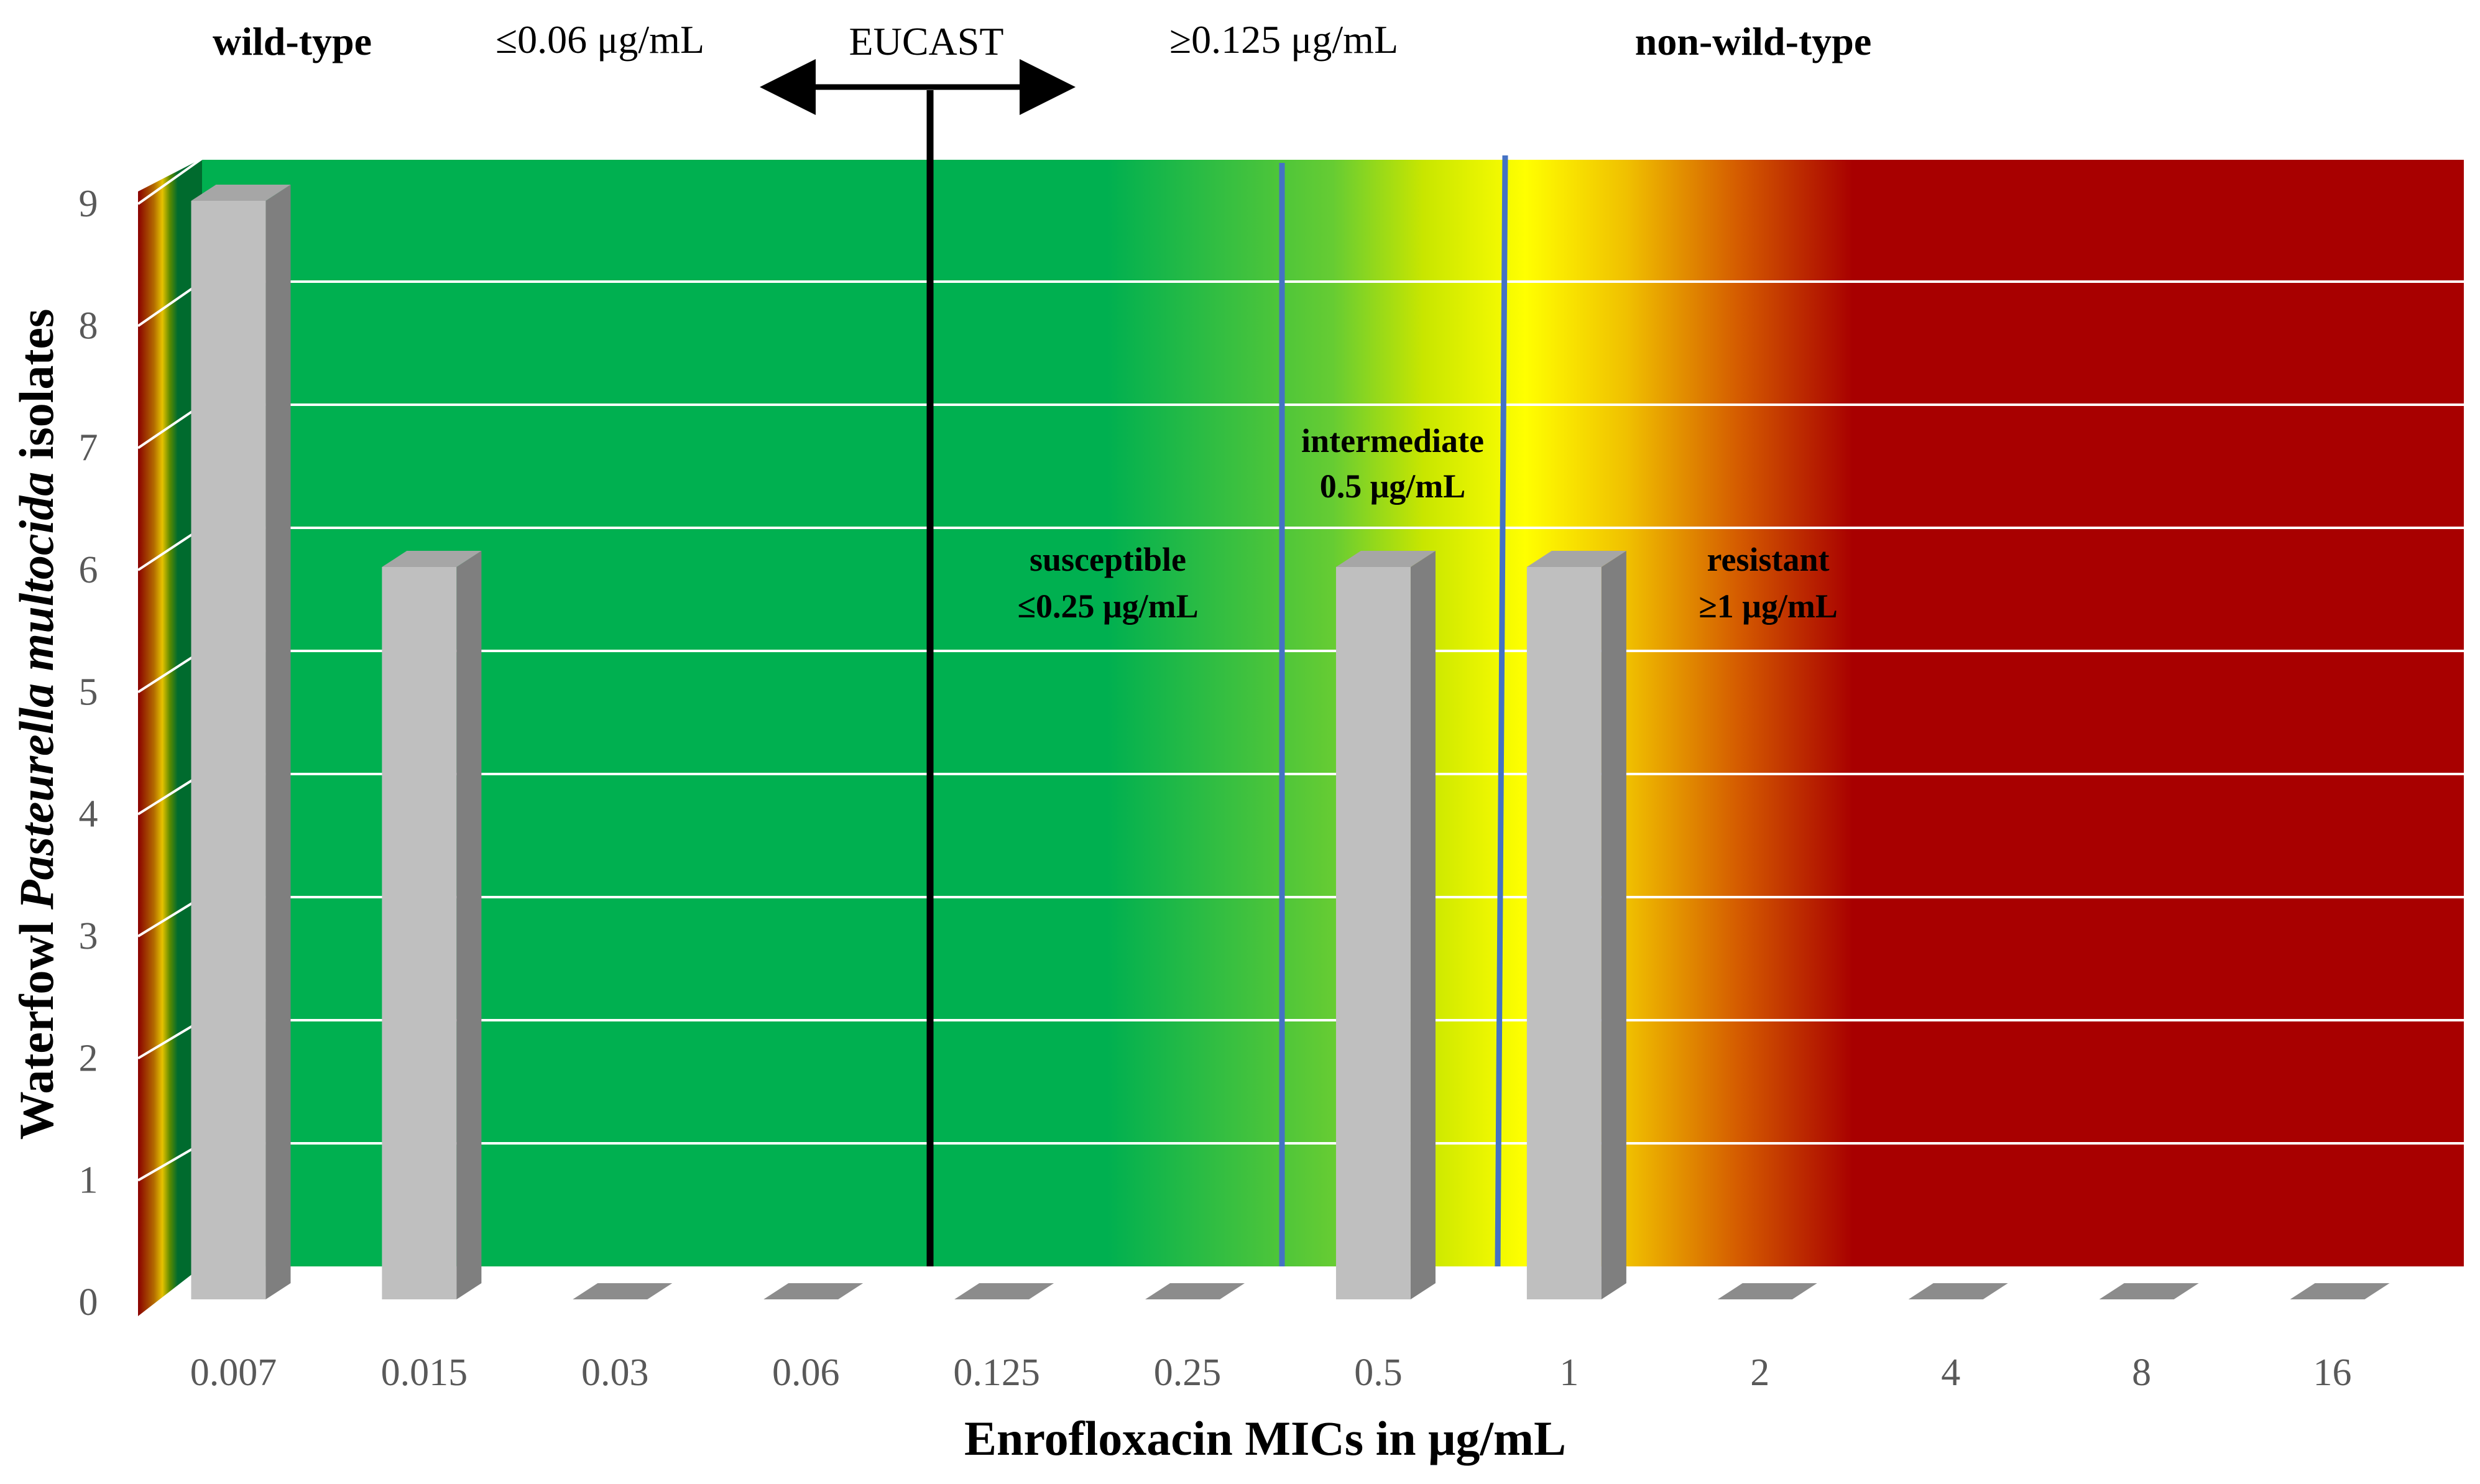 The image size is (2480, 1484). What do you see at coordinates (88, 1180) in the screenshot?
I see `y-tick-label: 1` at bounding box center [88, 1180].